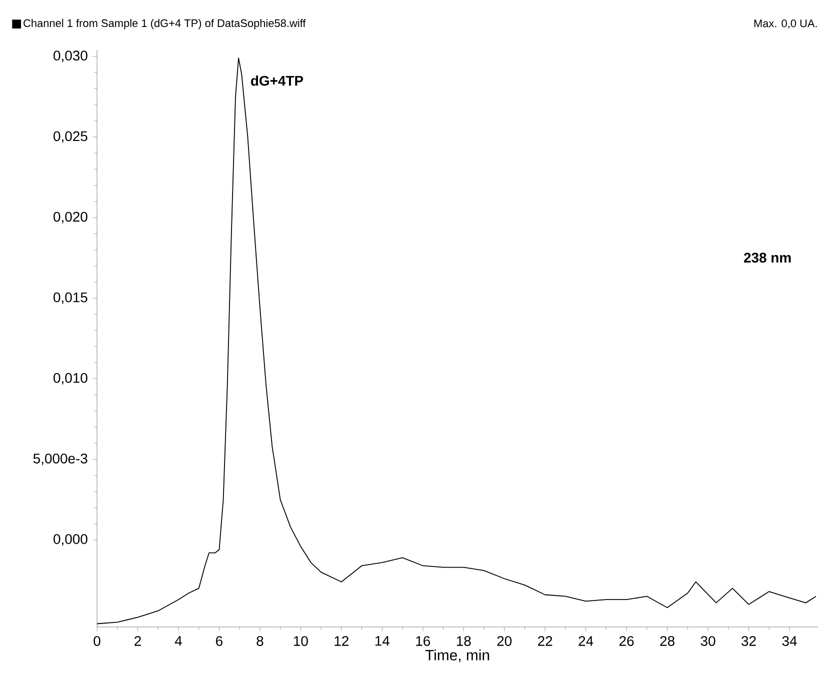 Image resolution: width=830 pixels, height=680 pixels. What do you see at coordinates (71, 56) in the screenshot?
I see `y-tick-label: 0,030` at bounding box center [71, 56].